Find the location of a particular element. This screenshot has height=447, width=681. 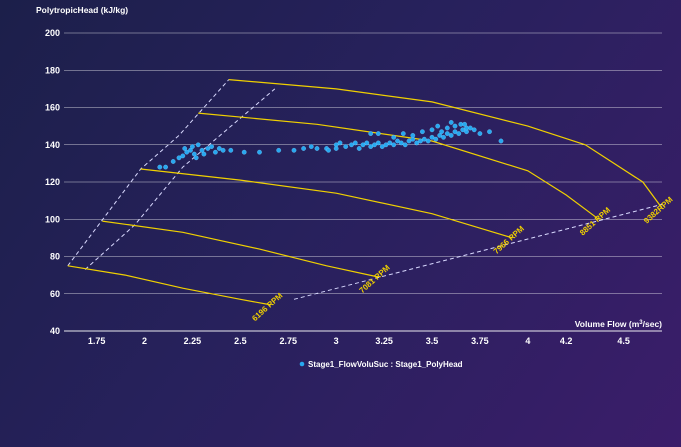

y-tick-labels: 40 60 80 100 120 140 160 180 200 is located at coordinates (52, 182).